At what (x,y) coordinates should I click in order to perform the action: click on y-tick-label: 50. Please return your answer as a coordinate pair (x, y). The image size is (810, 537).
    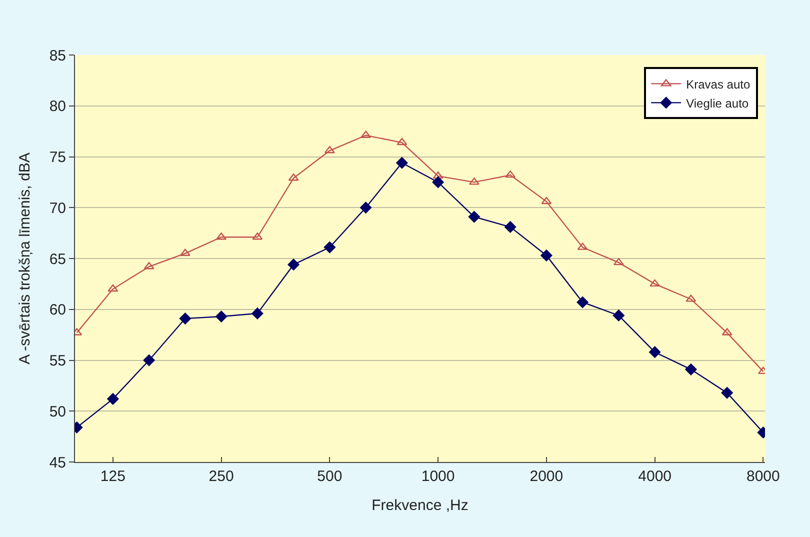
    Looking at the image, I should click on (57, 411).